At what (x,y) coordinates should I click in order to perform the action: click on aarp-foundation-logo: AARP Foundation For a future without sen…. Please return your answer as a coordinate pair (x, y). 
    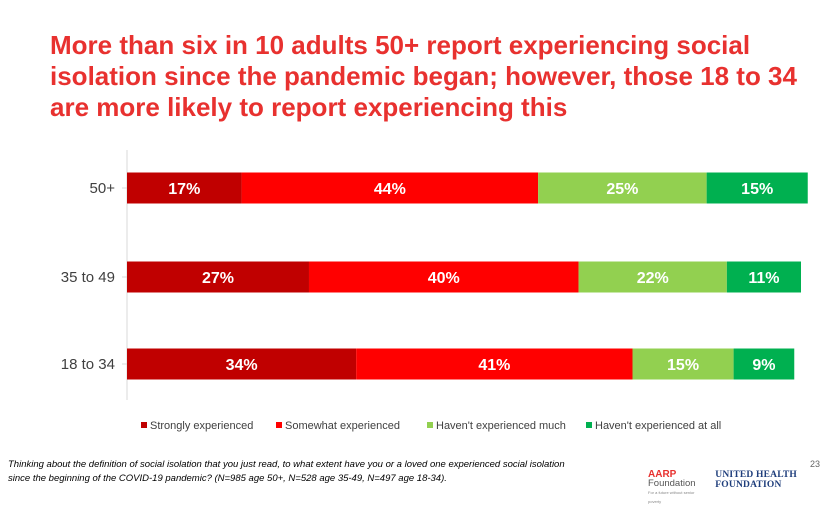
    Looking at the image, I should click on (677, 488).